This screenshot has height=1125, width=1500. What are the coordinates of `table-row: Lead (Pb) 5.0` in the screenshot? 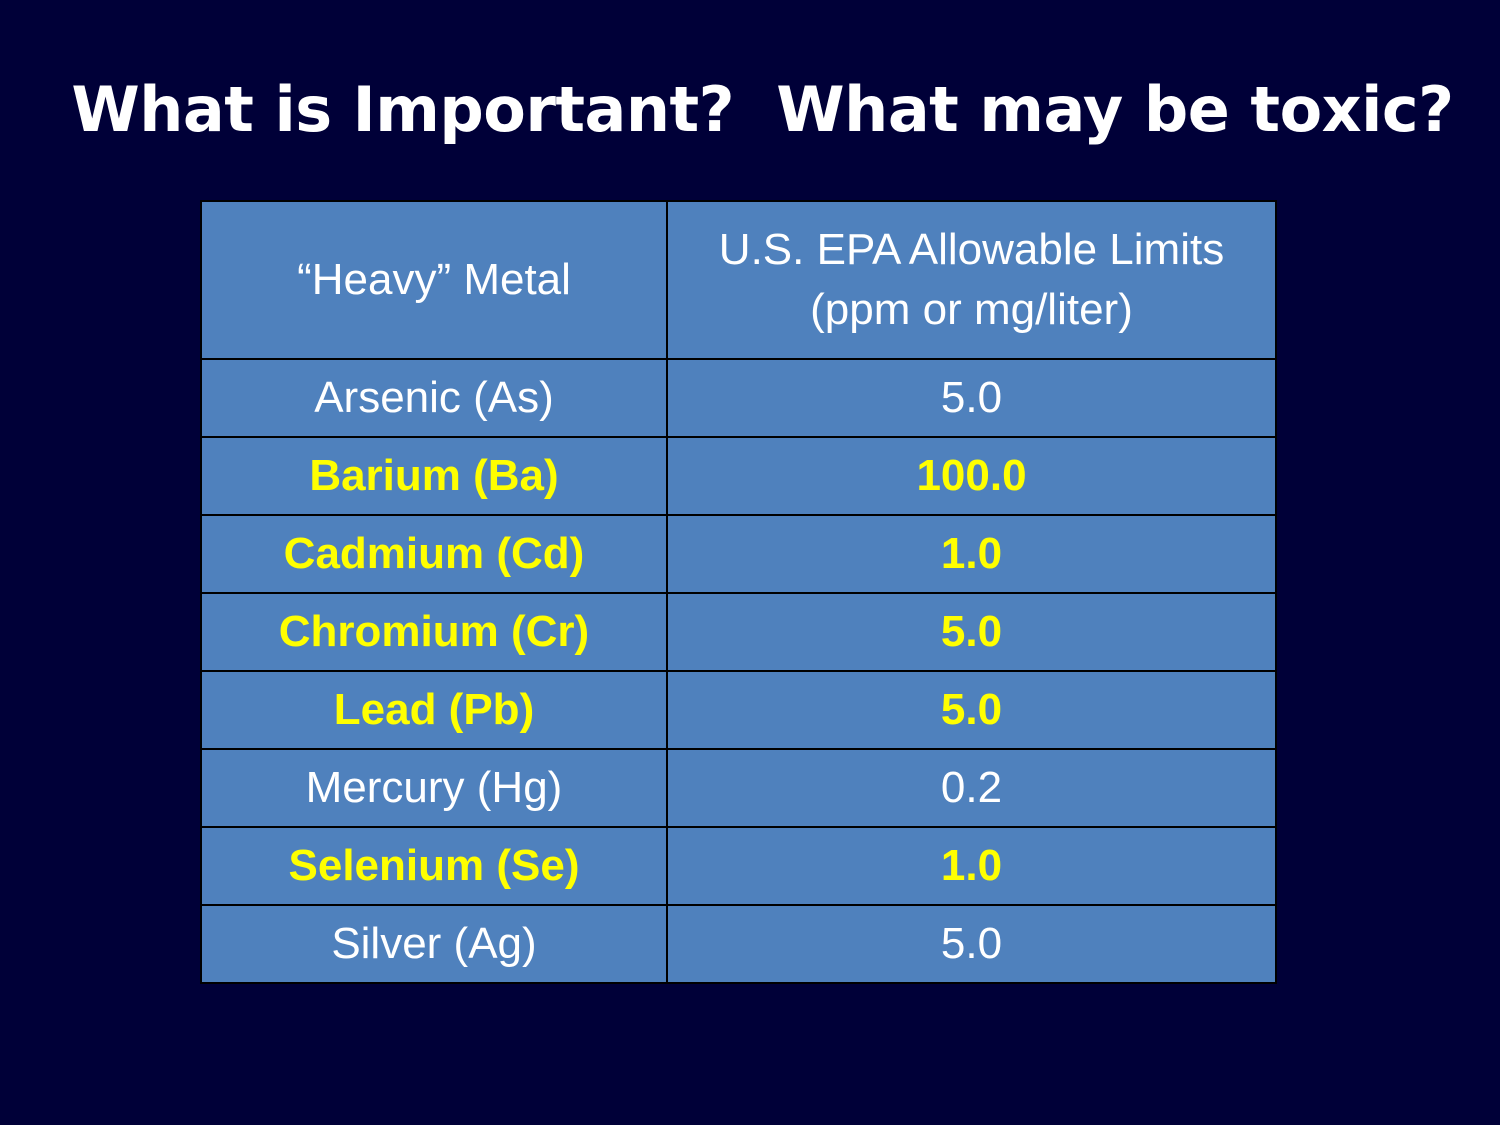 It's located at (738, 710).